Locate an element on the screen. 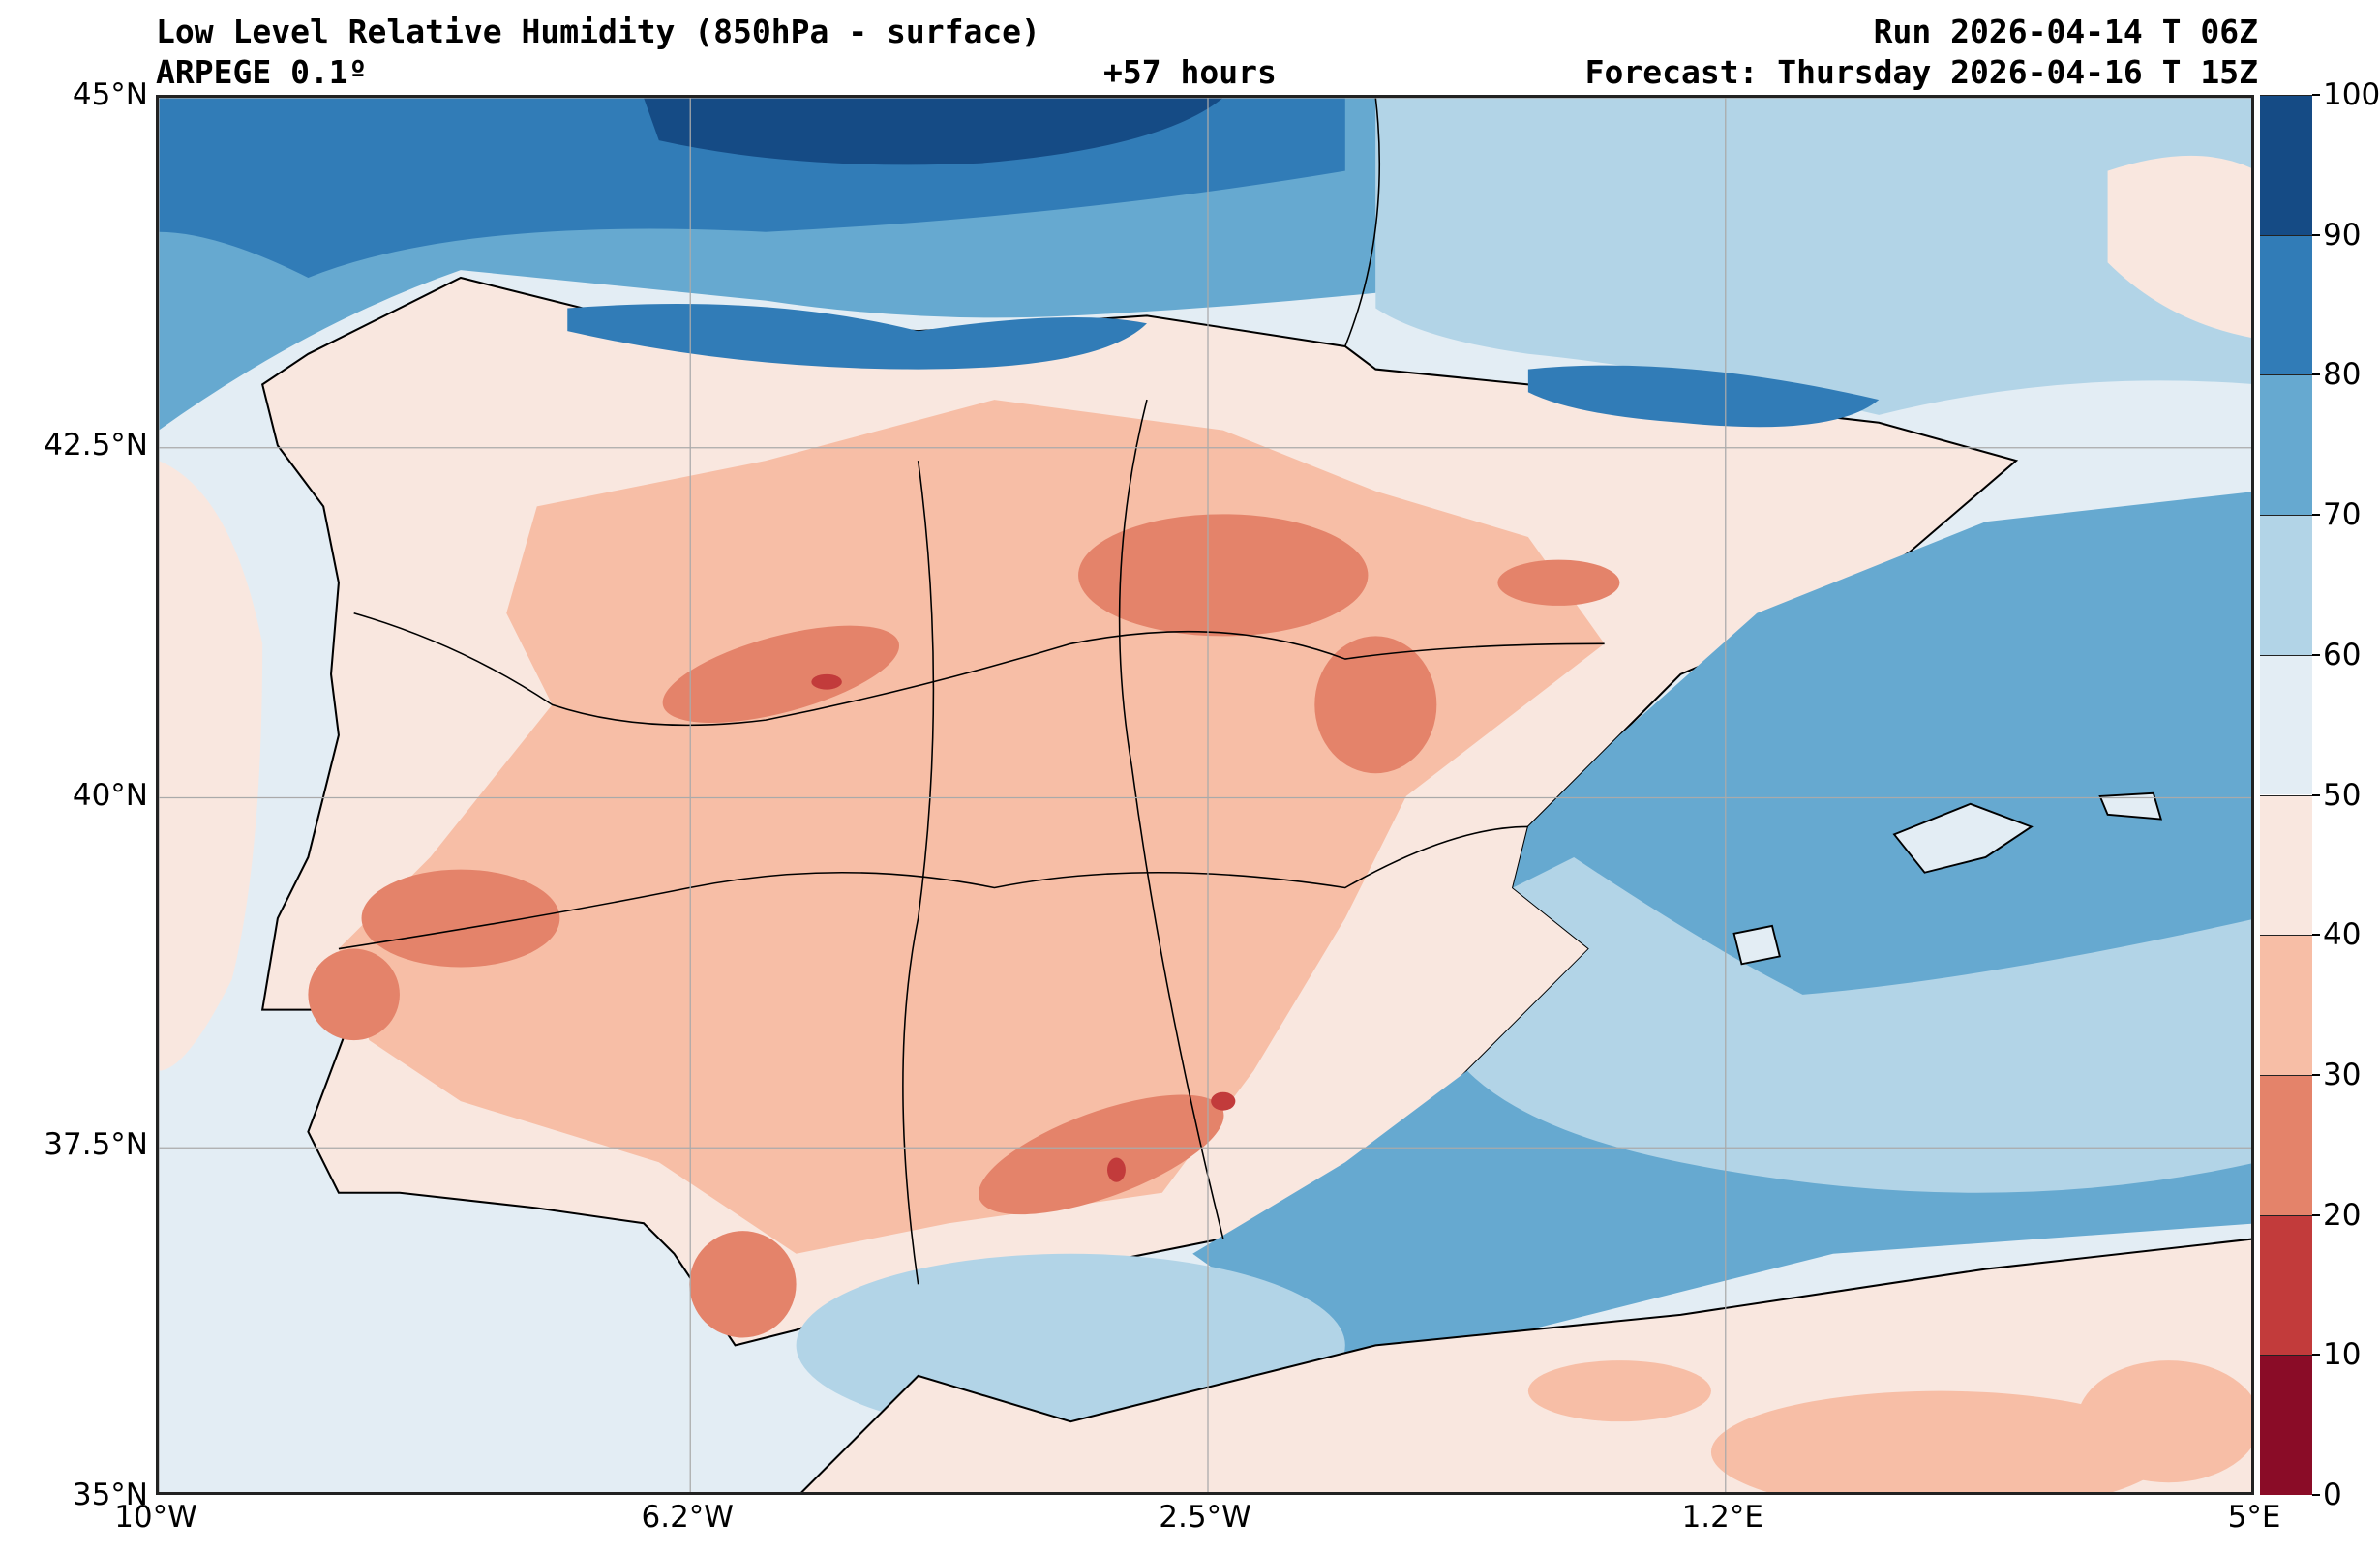  lead-time: +57 hours is located at coordinates (1190, 72).